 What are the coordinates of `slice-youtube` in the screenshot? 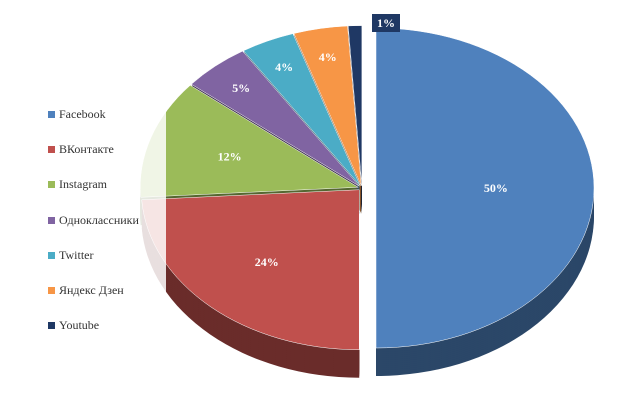 It's located at (355, 105).